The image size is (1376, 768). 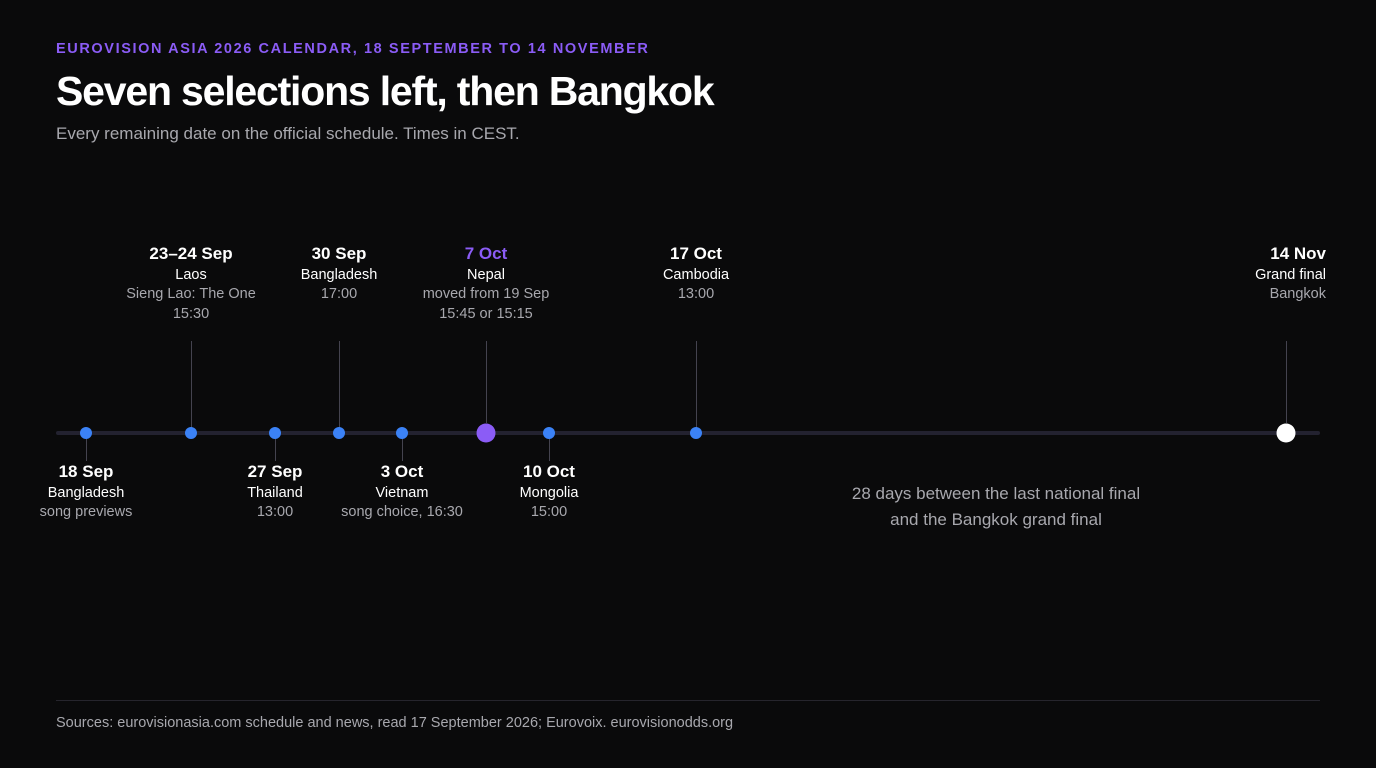 What do you see at coordinates (549, 512) in the screenshot?
I see `event-detail: 15:00` at bounding box center [549, 512].